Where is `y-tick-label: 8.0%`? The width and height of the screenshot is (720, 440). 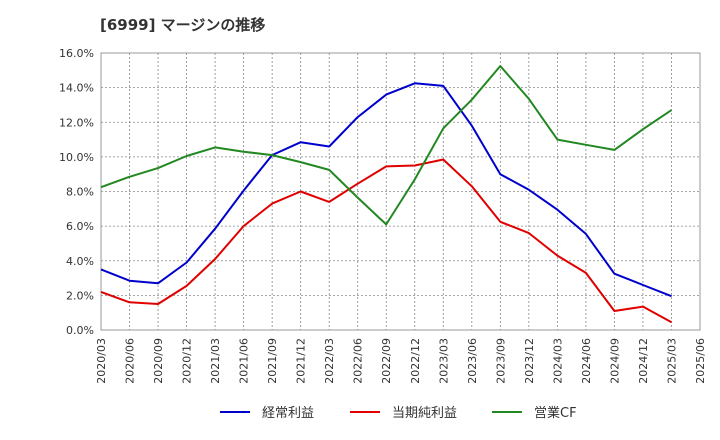 y-tick-label: 8.0% is located at coordinates (80, 192).